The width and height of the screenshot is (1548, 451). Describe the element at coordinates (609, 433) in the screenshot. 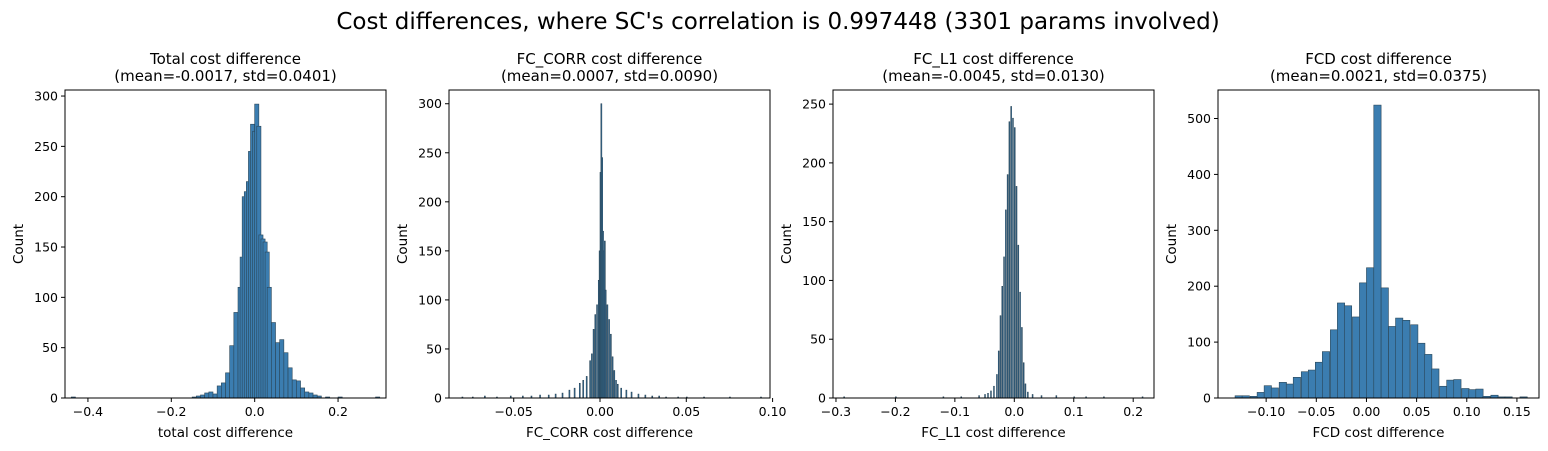

I see `x-axis-label: FC_CORR cost difference` at that location.